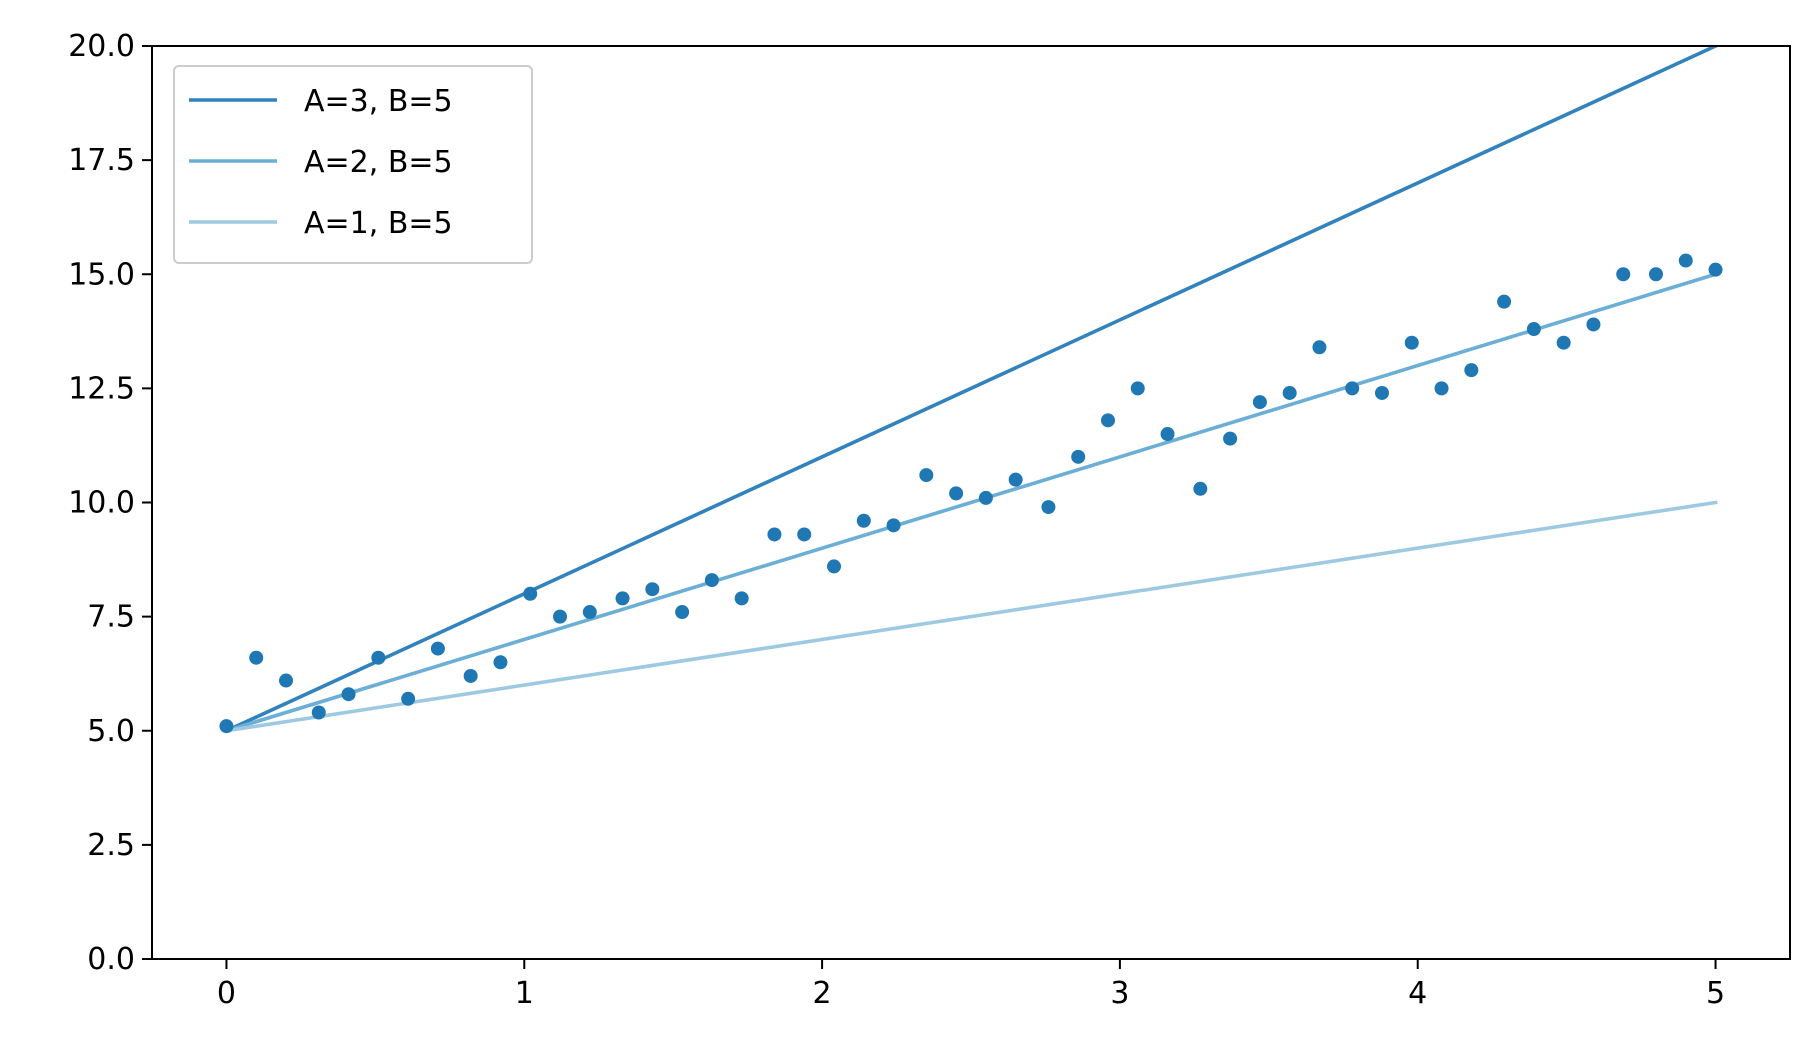 This screenshot has height=1050, width=1809. Describe the element at coordinates (524, 993) in the screenshot. I see `x-tick-label: 1` at that location.